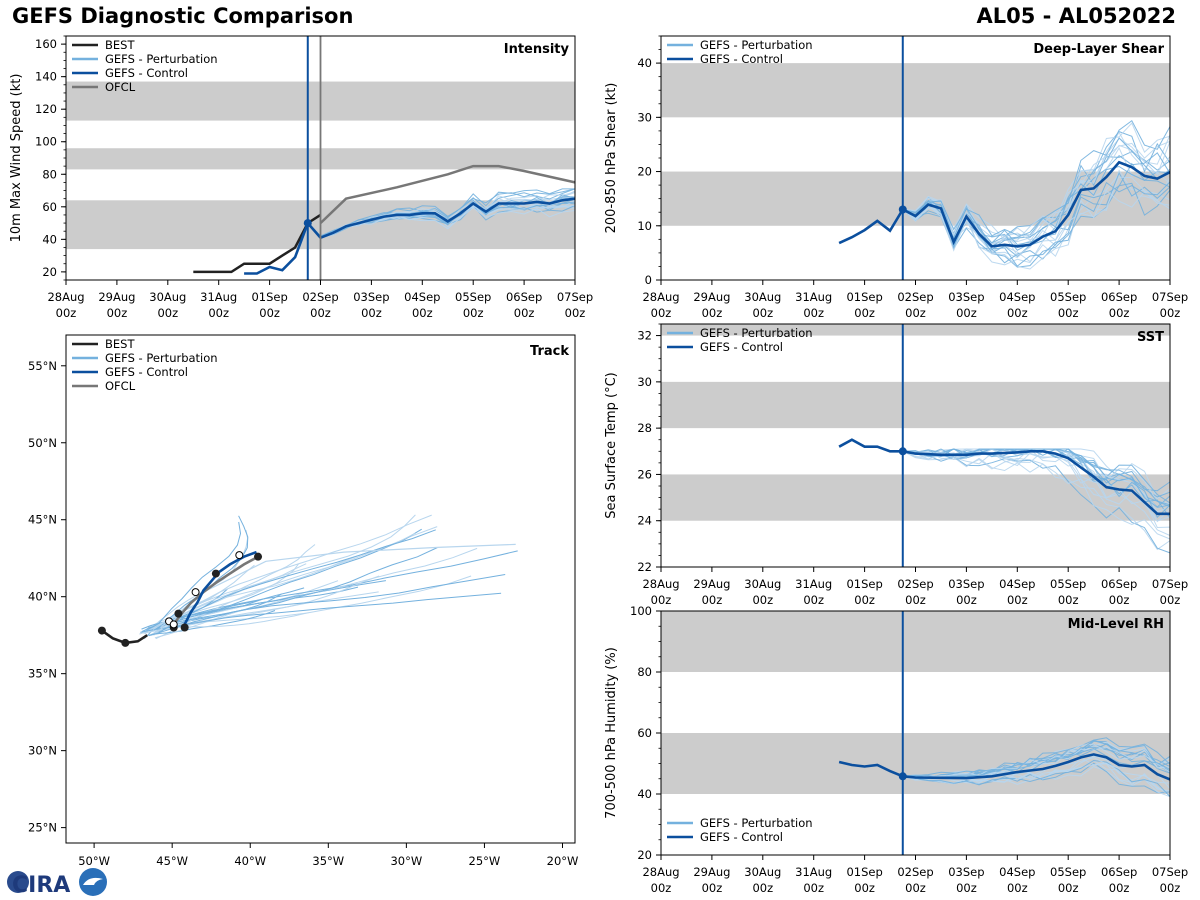 Image resolution: width=1200 pixels, height=900 pixels. What do you see at coordinates (42, 366) in the screenshot?
I see `y-tick-label: 55°N` at bounding box center [42, 366].